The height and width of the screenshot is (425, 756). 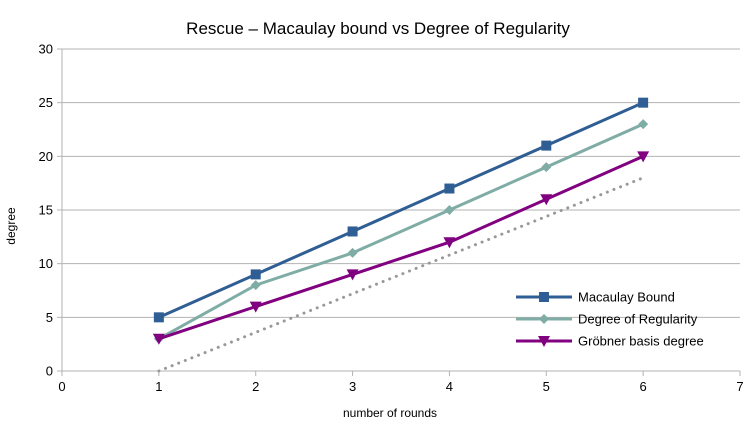 What do you see at coordinates (49, 371) in the screenshot?
I see `y-tick-label: 0` at bounding box center [49, 371].